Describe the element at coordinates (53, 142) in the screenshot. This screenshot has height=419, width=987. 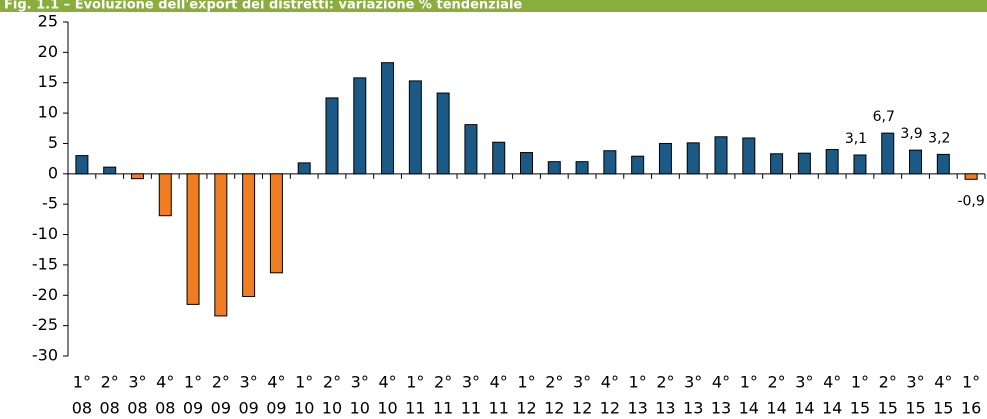
I see `y-tick-label: 5` at that location.